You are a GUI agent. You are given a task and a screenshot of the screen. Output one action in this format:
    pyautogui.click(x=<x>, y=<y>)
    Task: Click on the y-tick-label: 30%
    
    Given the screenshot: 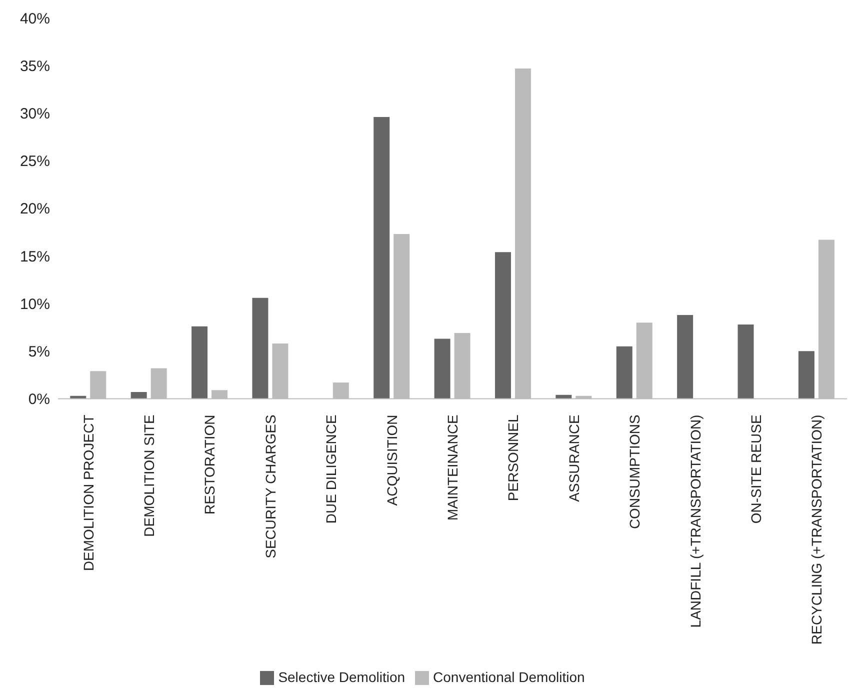 What is the action you would take?
    pyautogui.click(x=35, y=114)
    